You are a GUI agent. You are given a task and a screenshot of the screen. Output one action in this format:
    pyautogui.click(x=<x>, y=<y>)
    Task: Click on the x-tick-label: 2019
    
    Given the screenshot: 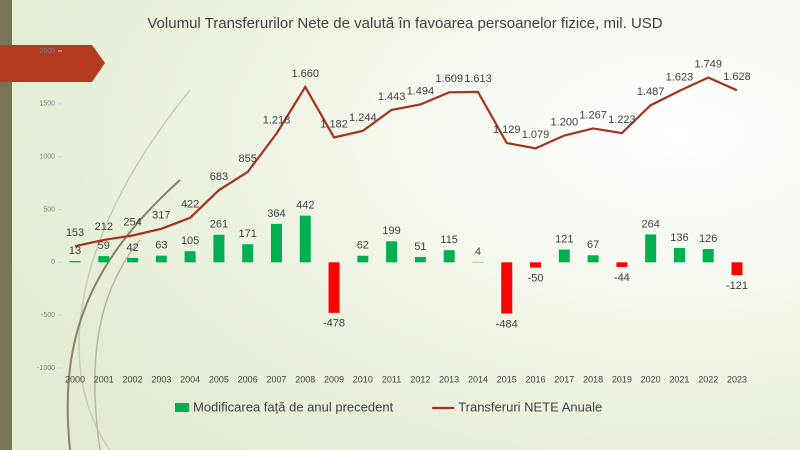 What is the action you would take?
    pyautogui.click(x=622, y=379)
    